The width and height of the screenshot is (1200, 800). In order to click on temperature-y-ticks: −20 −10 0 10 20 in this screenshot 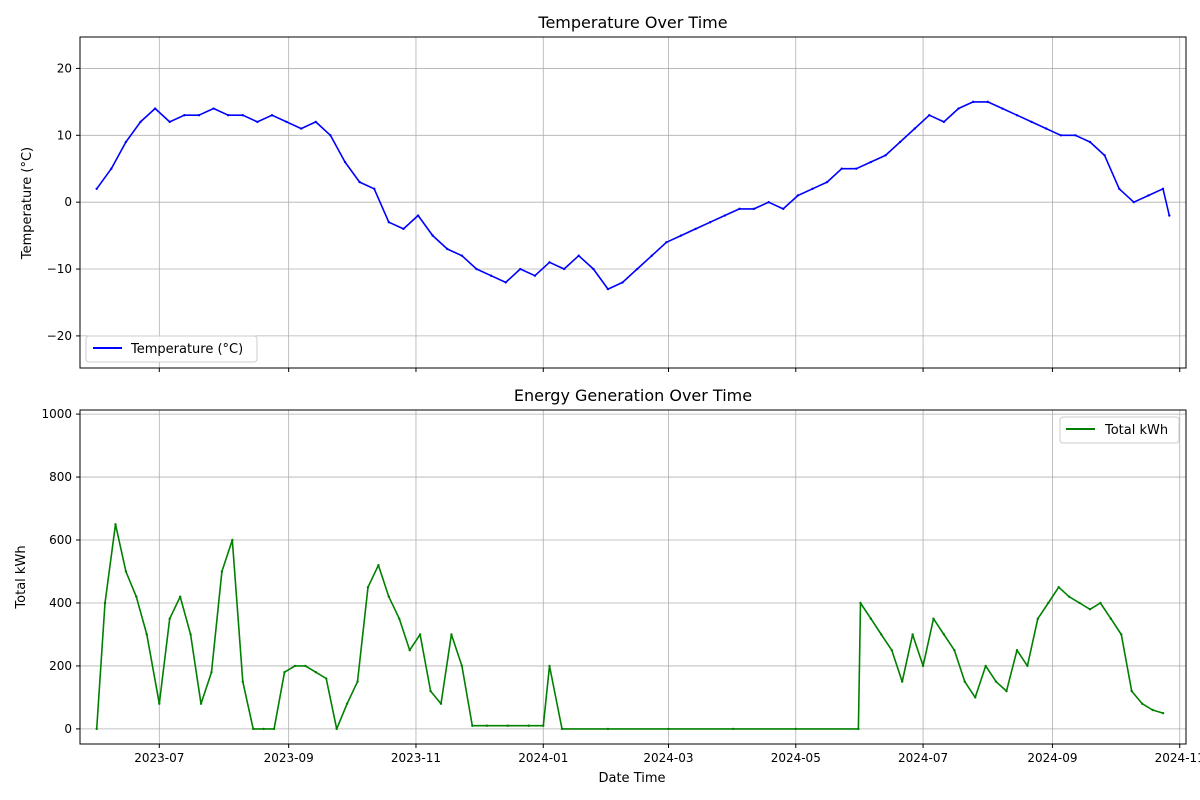, I will do `click(63, 202)`.